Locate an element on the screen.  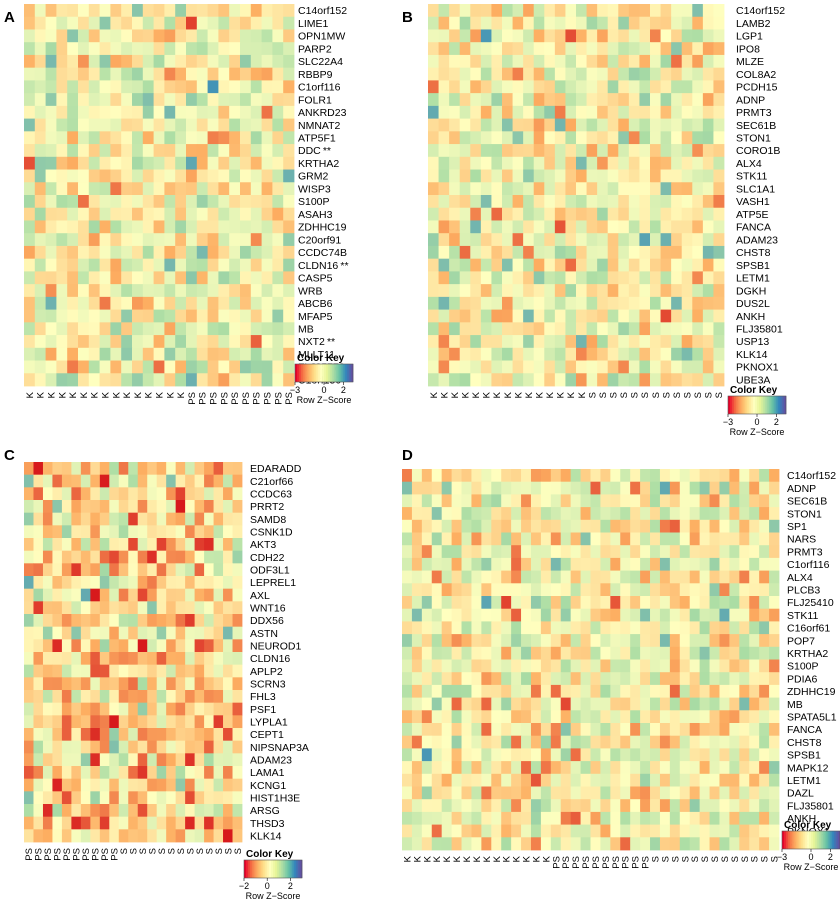
row-label: C1orf116 is located at coordinates (808, 565).